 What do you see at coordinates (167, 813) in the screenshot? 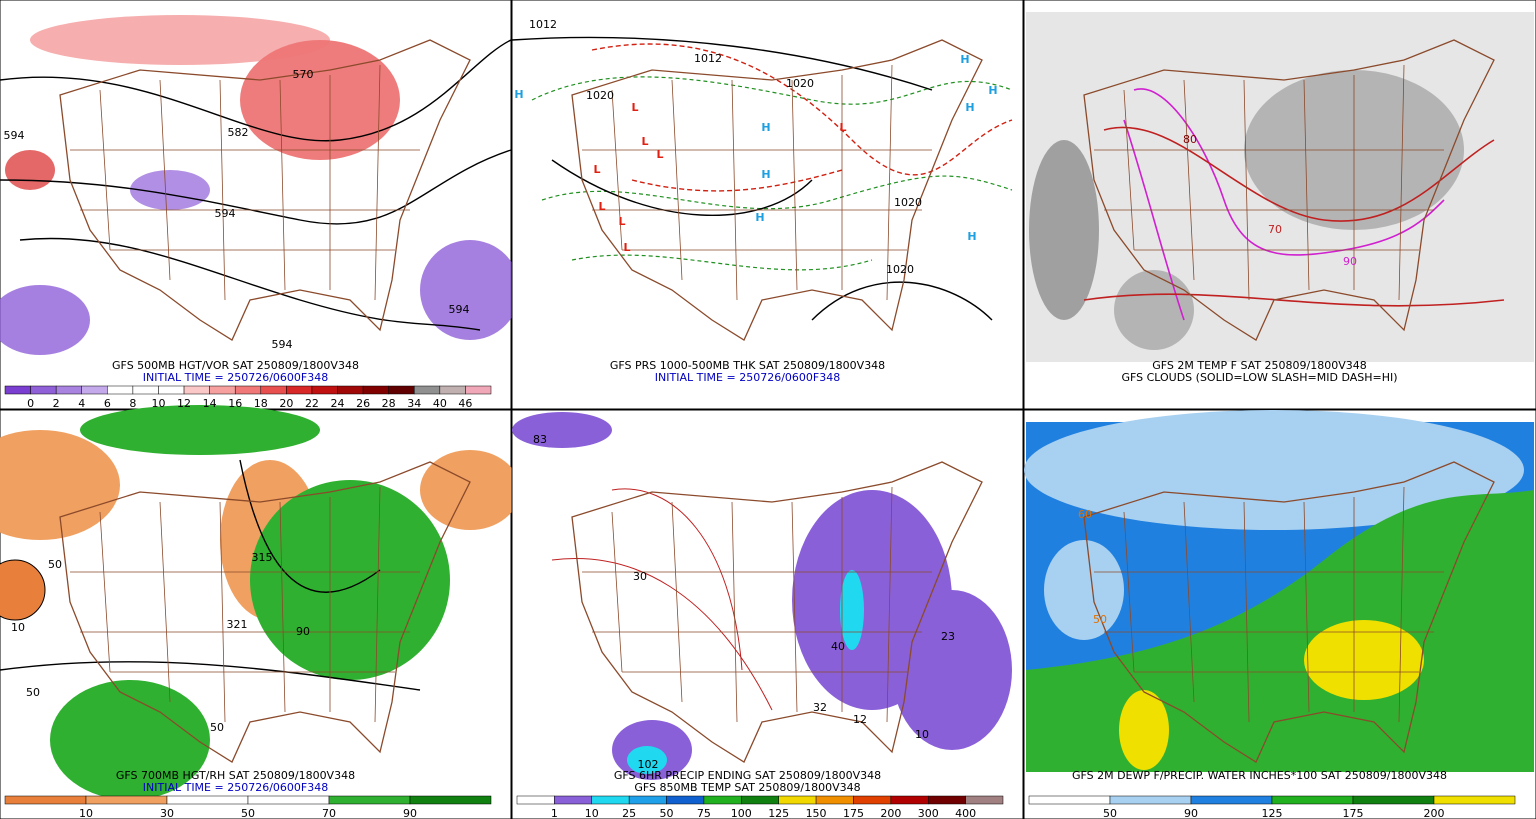
I see `colorbar-label: 30` at bounding box center [167, 813].